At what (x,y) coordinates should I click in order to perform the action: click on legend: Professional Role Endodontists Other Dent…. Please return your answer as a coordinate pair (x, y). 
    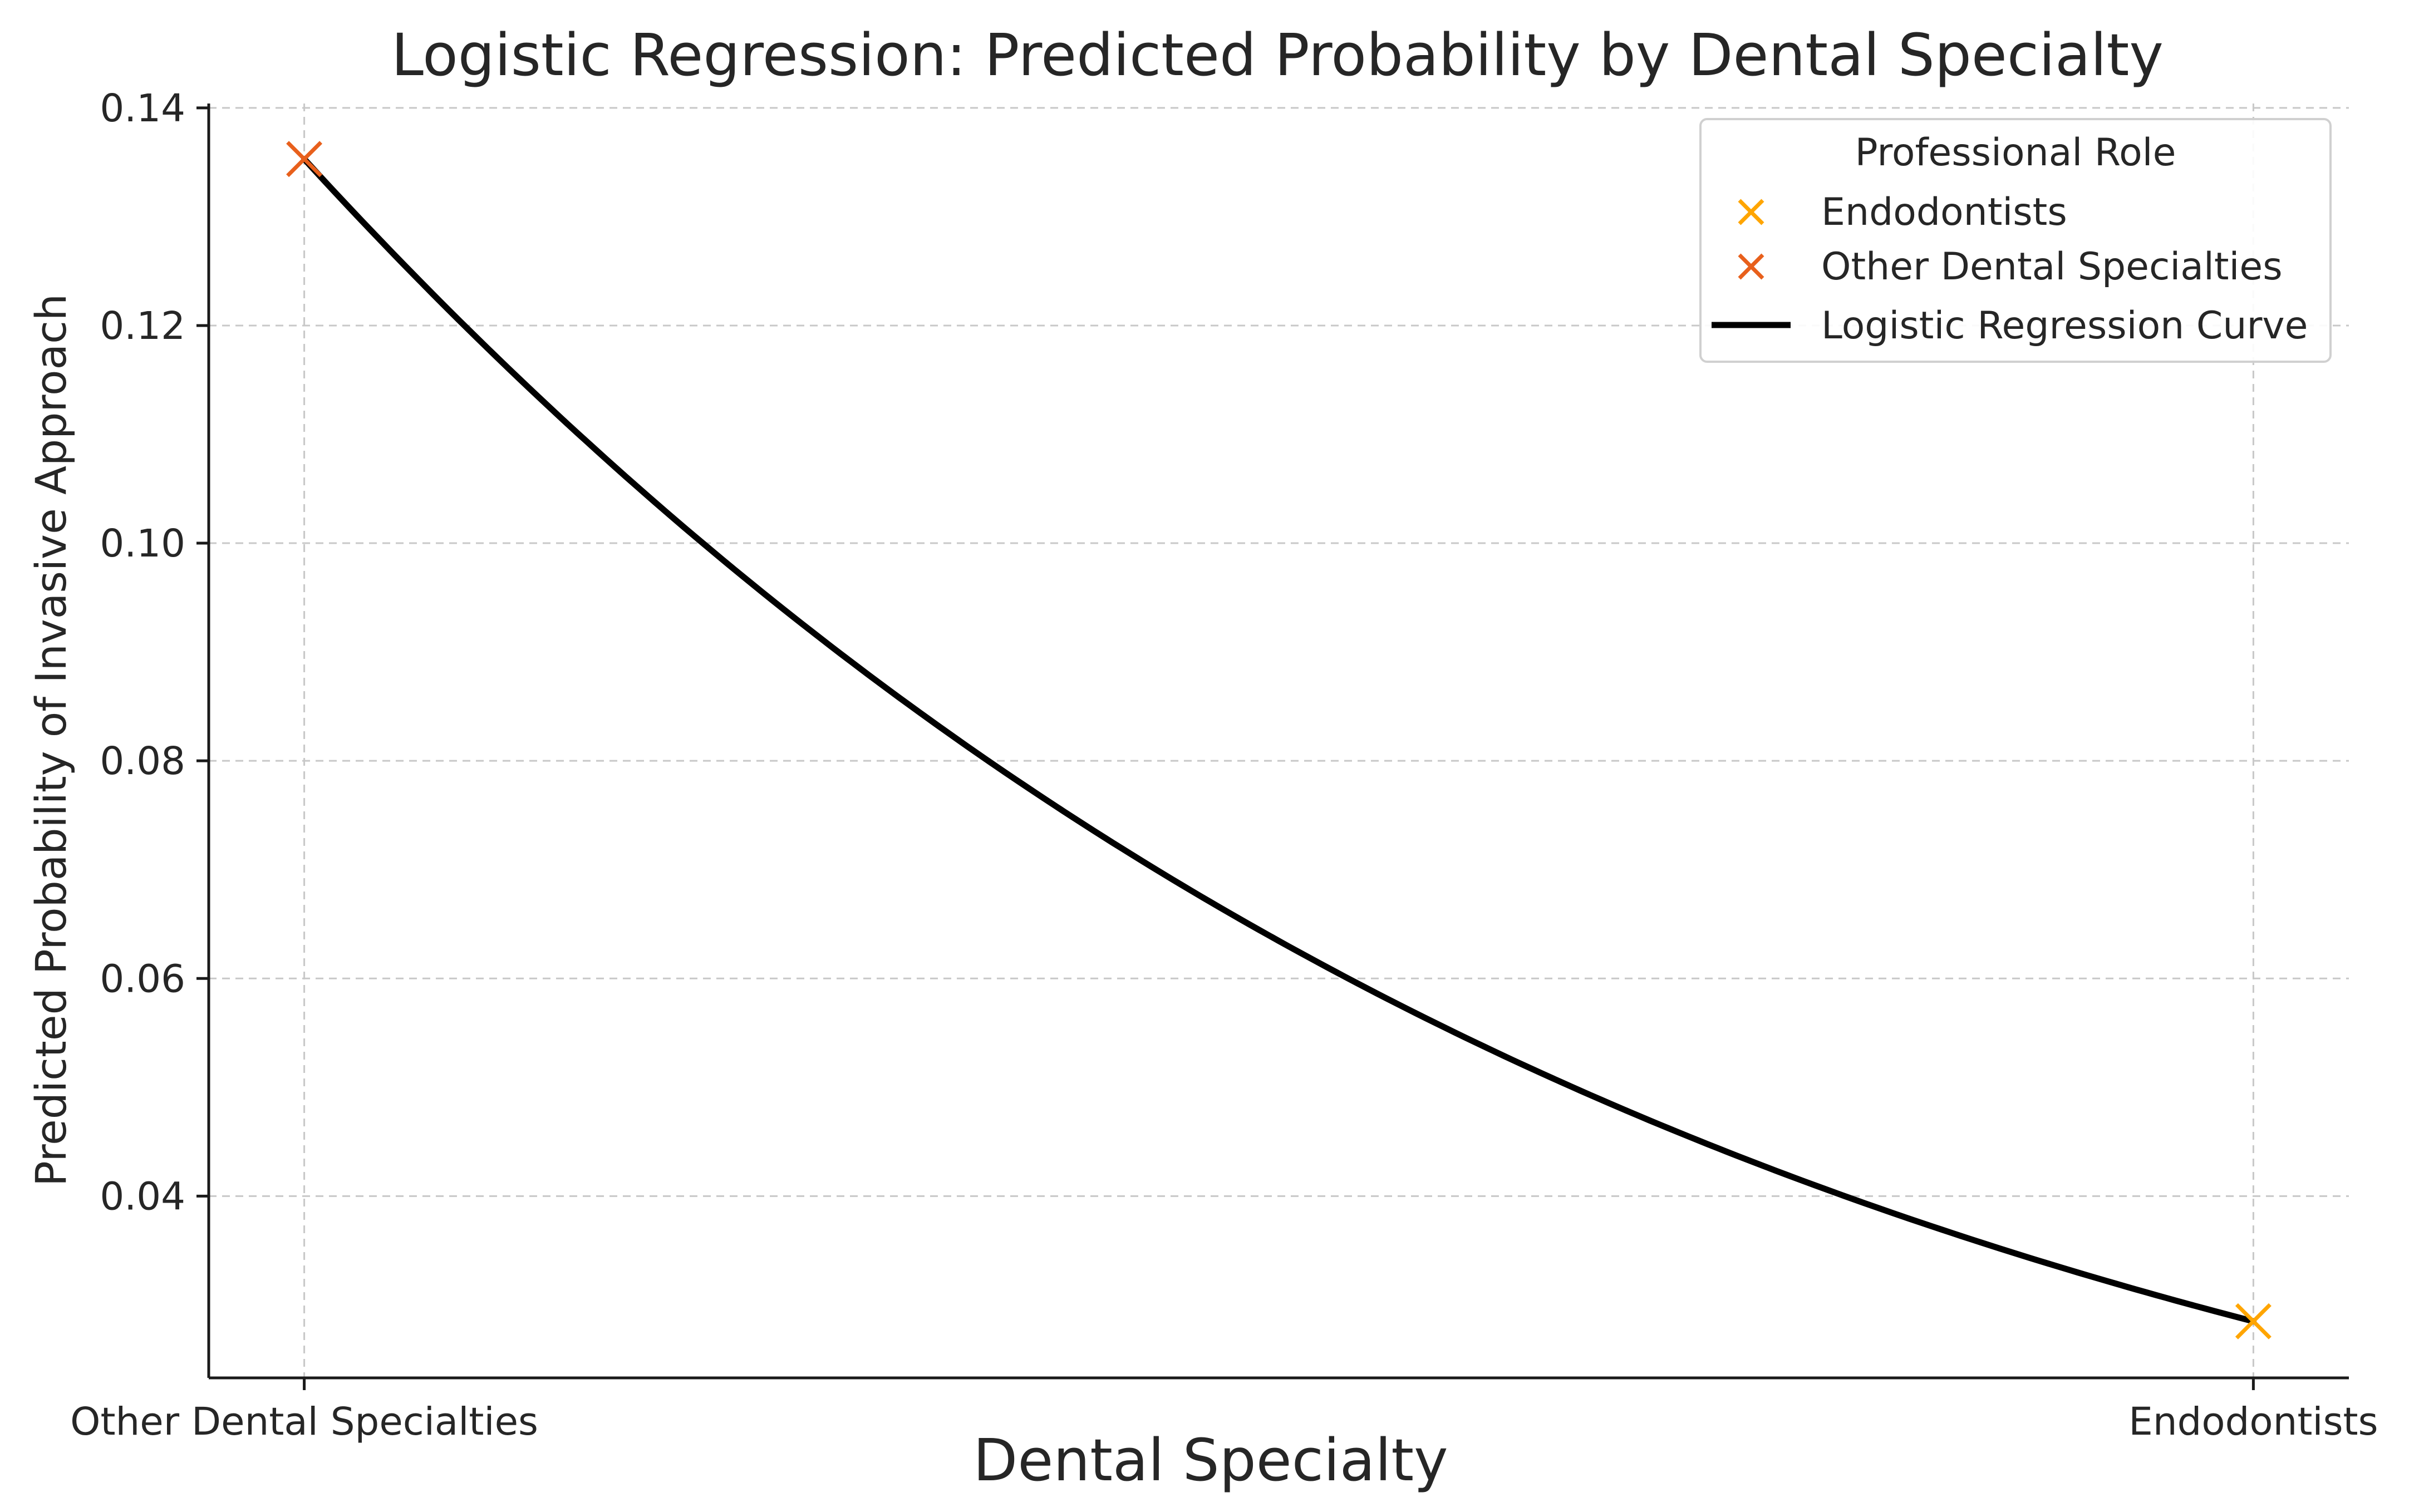
    Looking at the image, I should click on (2015, 240).